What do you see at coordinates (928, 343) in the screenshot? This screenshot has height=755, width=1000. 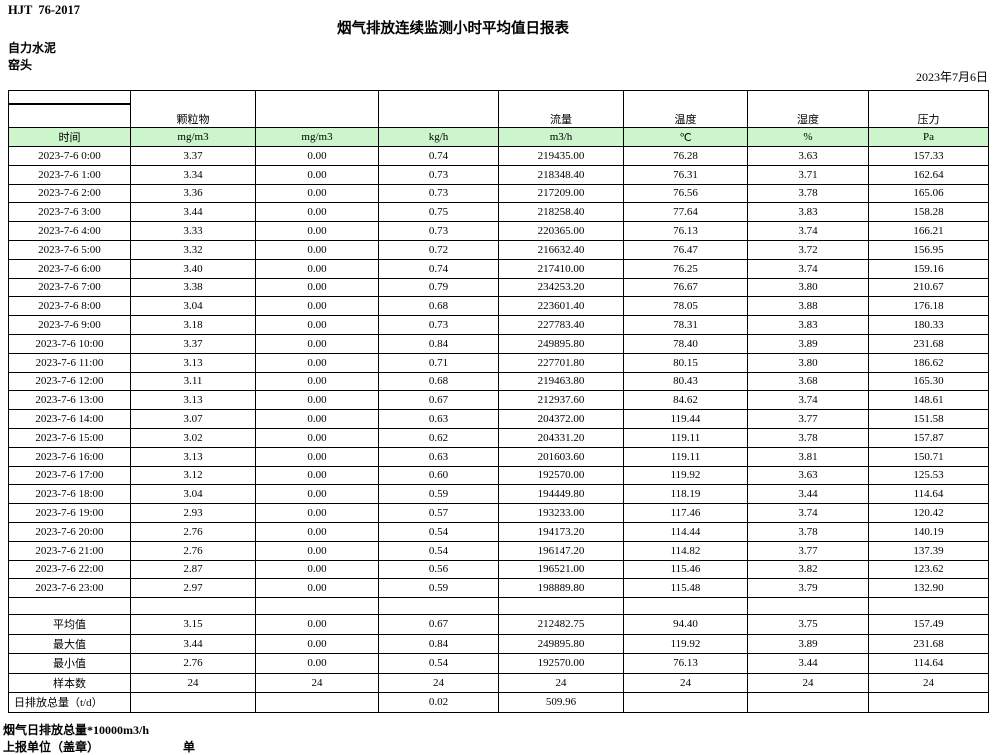 I see `value-cell: 231.68` at bounding box center [928, 343].